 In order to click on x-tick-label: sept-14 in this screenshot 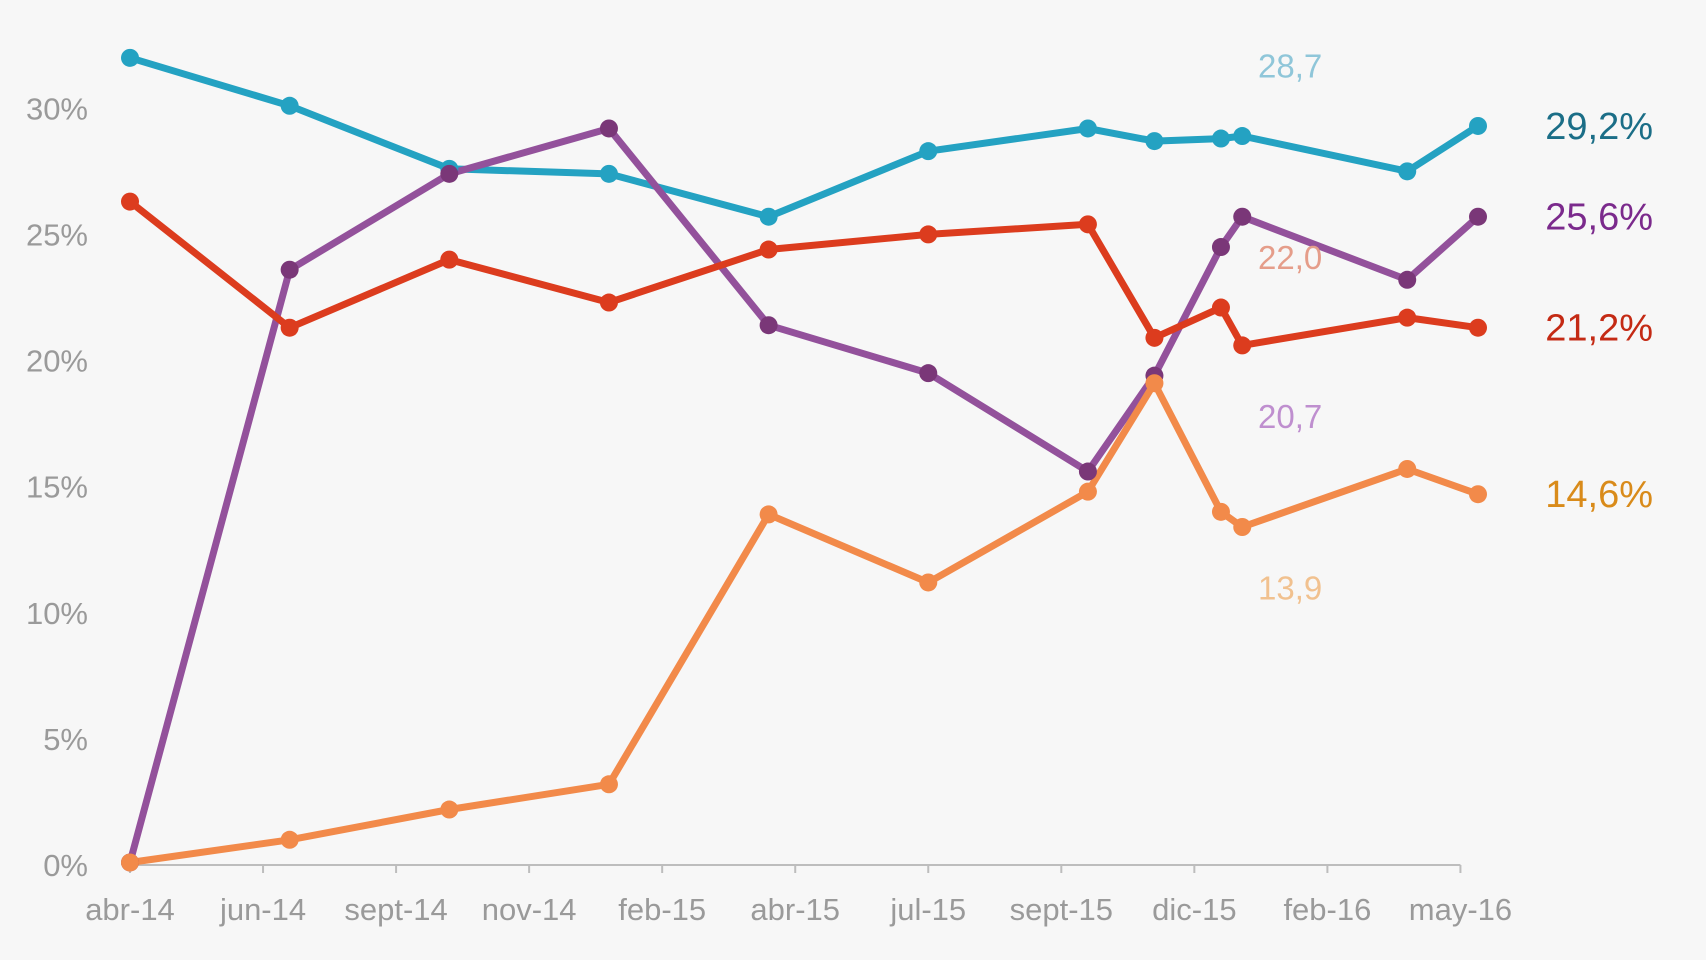, I will do `click(395, 909)`.